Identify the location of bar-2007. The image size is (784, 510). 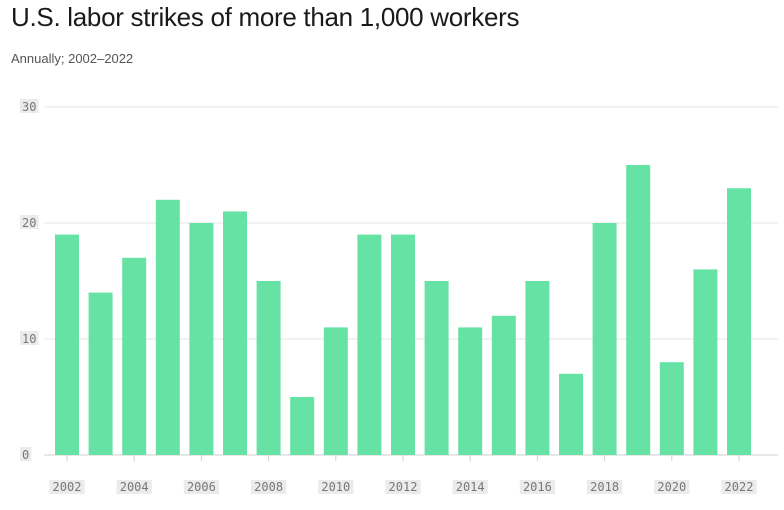
(235, 333).